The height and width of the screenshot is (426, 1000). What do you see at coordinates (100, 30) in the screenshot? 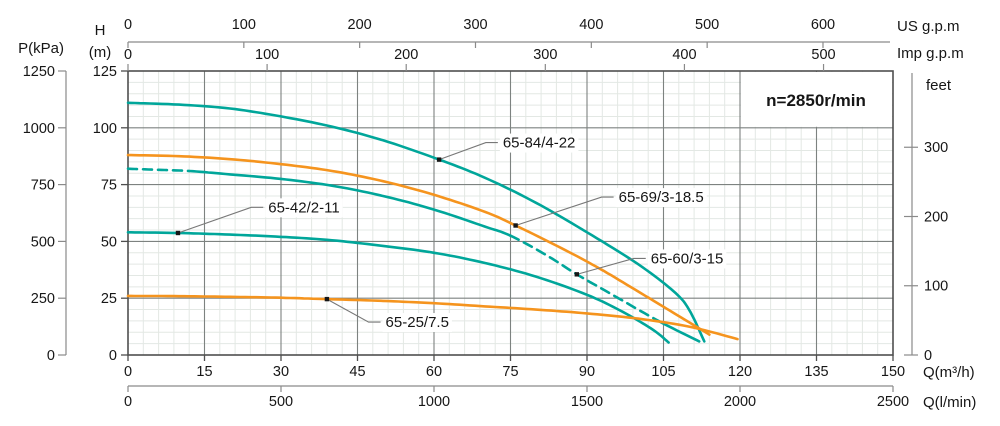
I see `h-axis-title: H` at bounding box center [100, 30].